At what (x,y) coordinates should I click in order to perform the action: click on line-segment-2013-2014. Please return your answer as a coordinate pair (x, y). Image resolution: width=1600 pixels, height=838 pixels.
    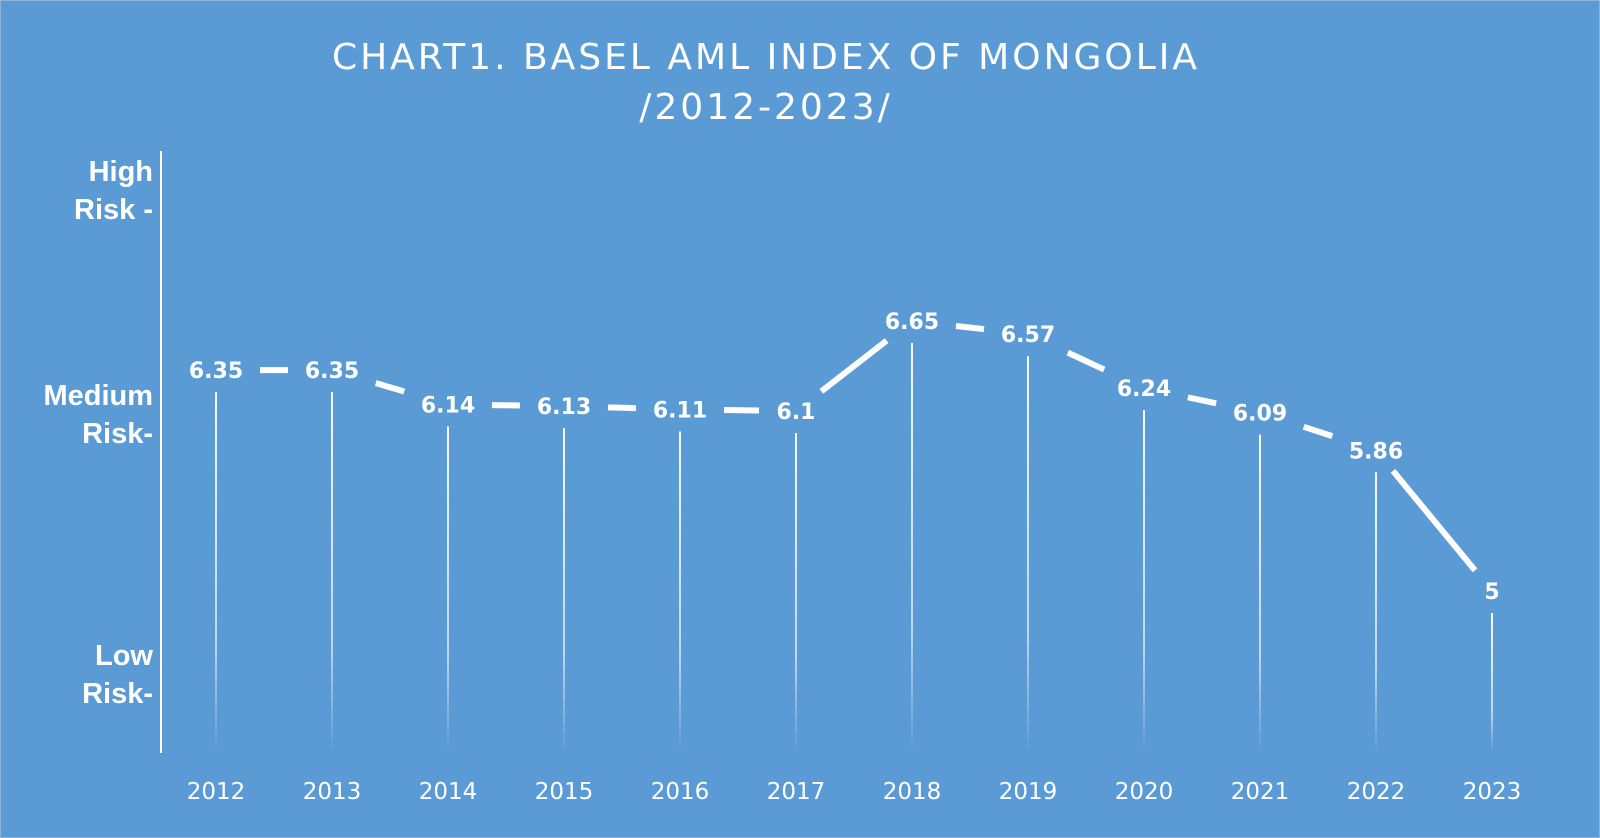
    Looking at the image, I should click on (390, 387).